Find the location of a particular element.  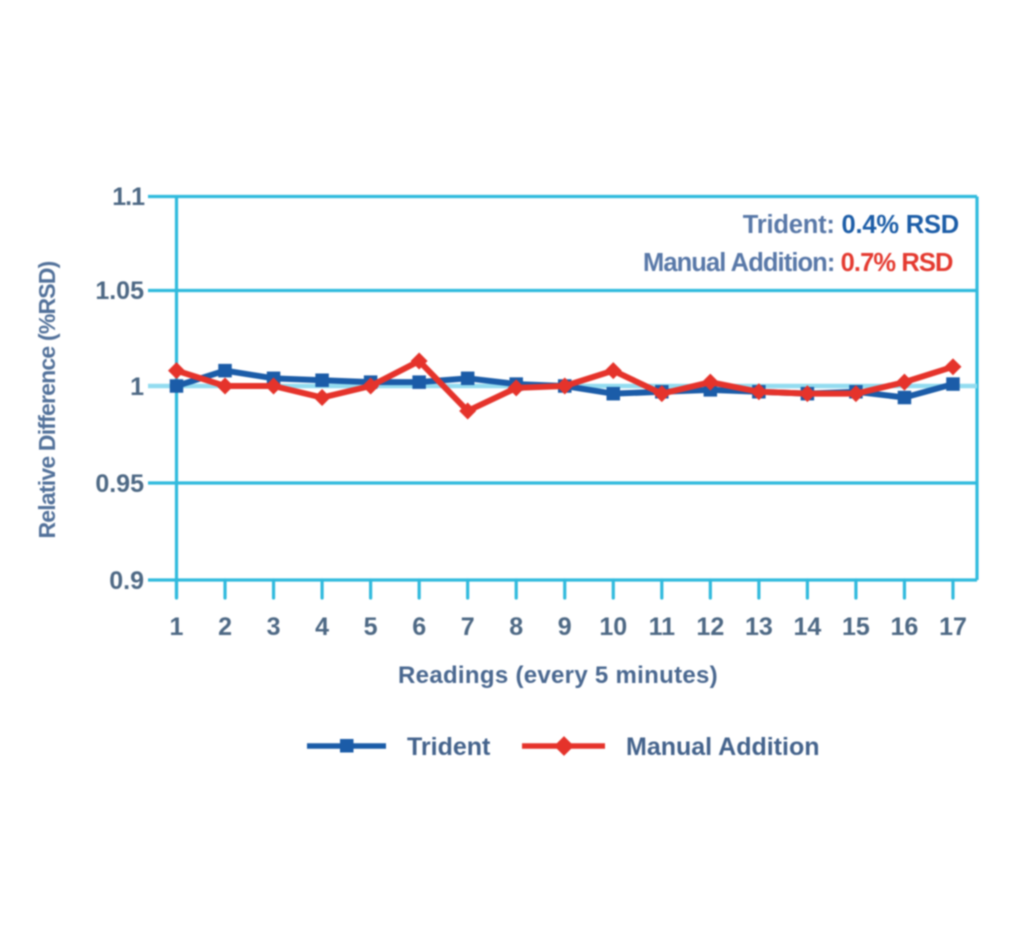

svg-text: 15 is located at coordinates (856, 627).